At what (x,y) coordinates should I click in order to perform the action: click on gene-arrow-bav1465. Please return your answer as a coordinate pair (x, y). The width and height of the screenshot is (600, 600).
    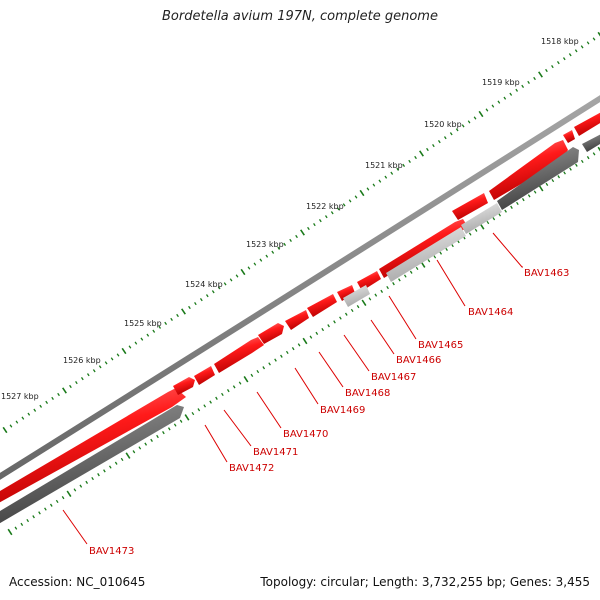
    Looking at the image, I should click on (369, 281).